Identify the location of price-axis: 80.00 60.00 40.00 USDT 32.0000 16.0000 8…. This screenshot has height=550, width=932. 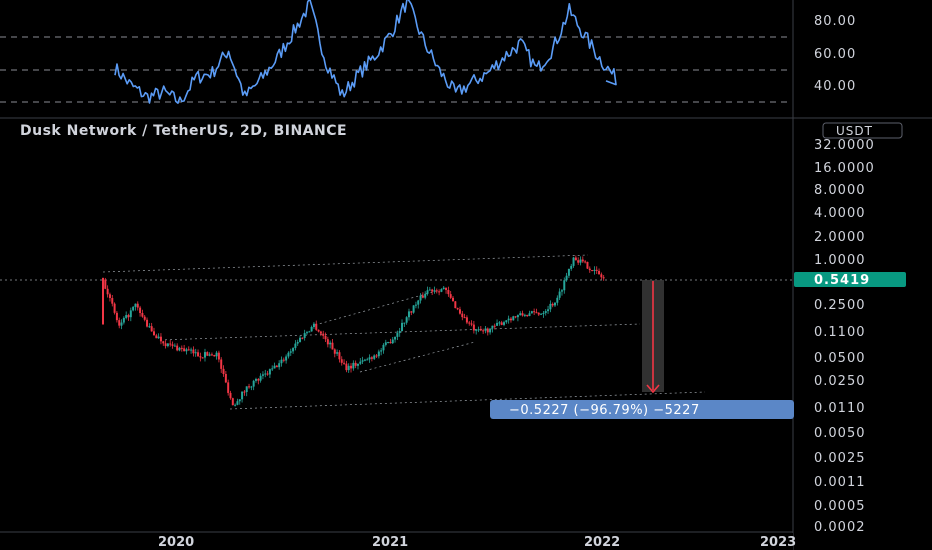
(850, 274).